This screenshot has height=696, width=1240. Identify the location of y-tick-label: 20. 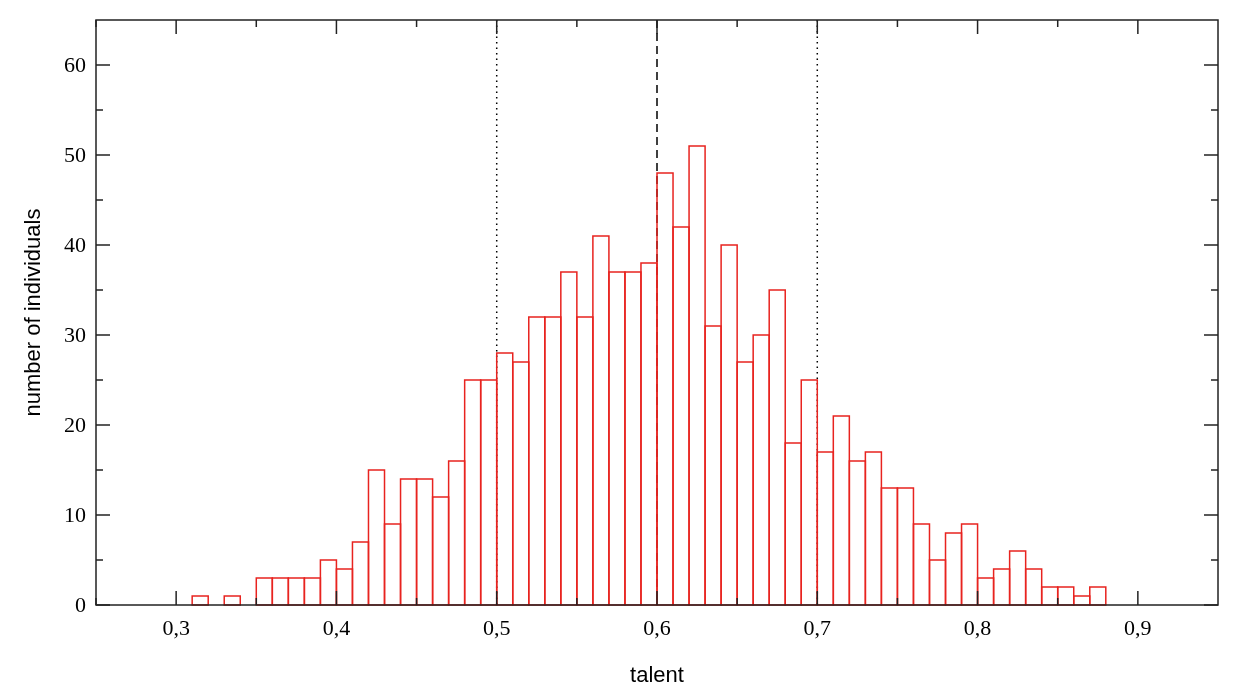
(75, 424).